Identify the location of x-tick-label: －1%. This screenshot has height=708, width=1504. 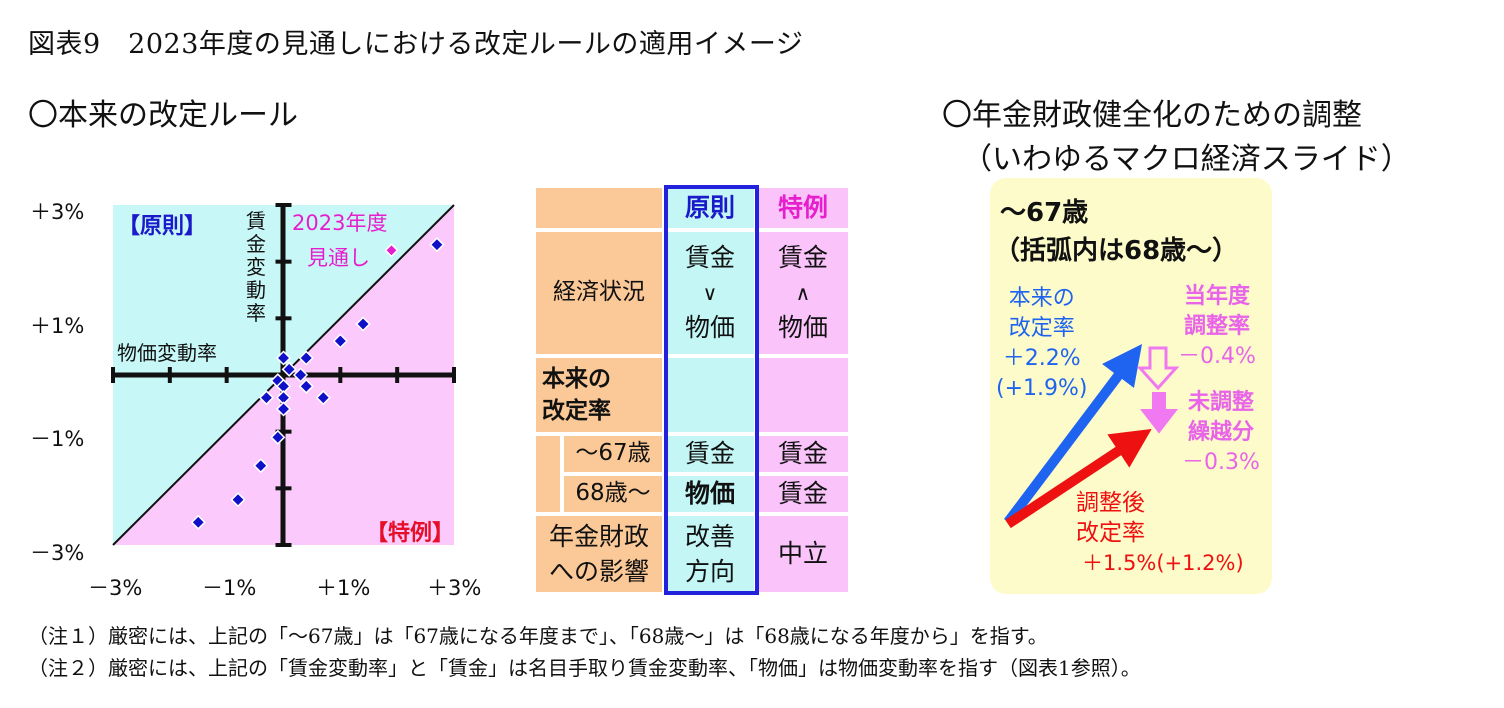
(229, 588).